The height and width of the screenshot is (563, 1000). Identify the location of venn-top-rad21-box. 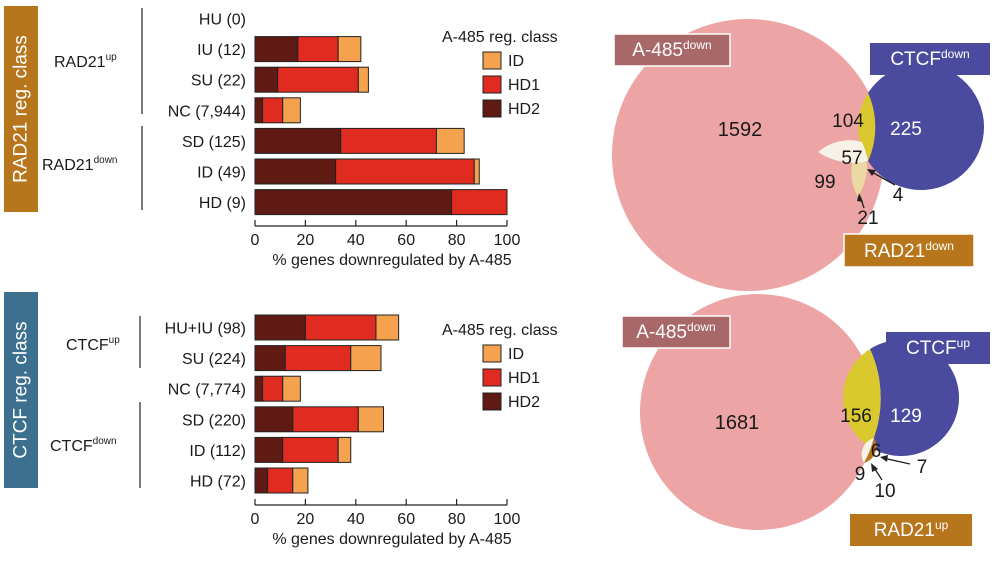
(909, 250).